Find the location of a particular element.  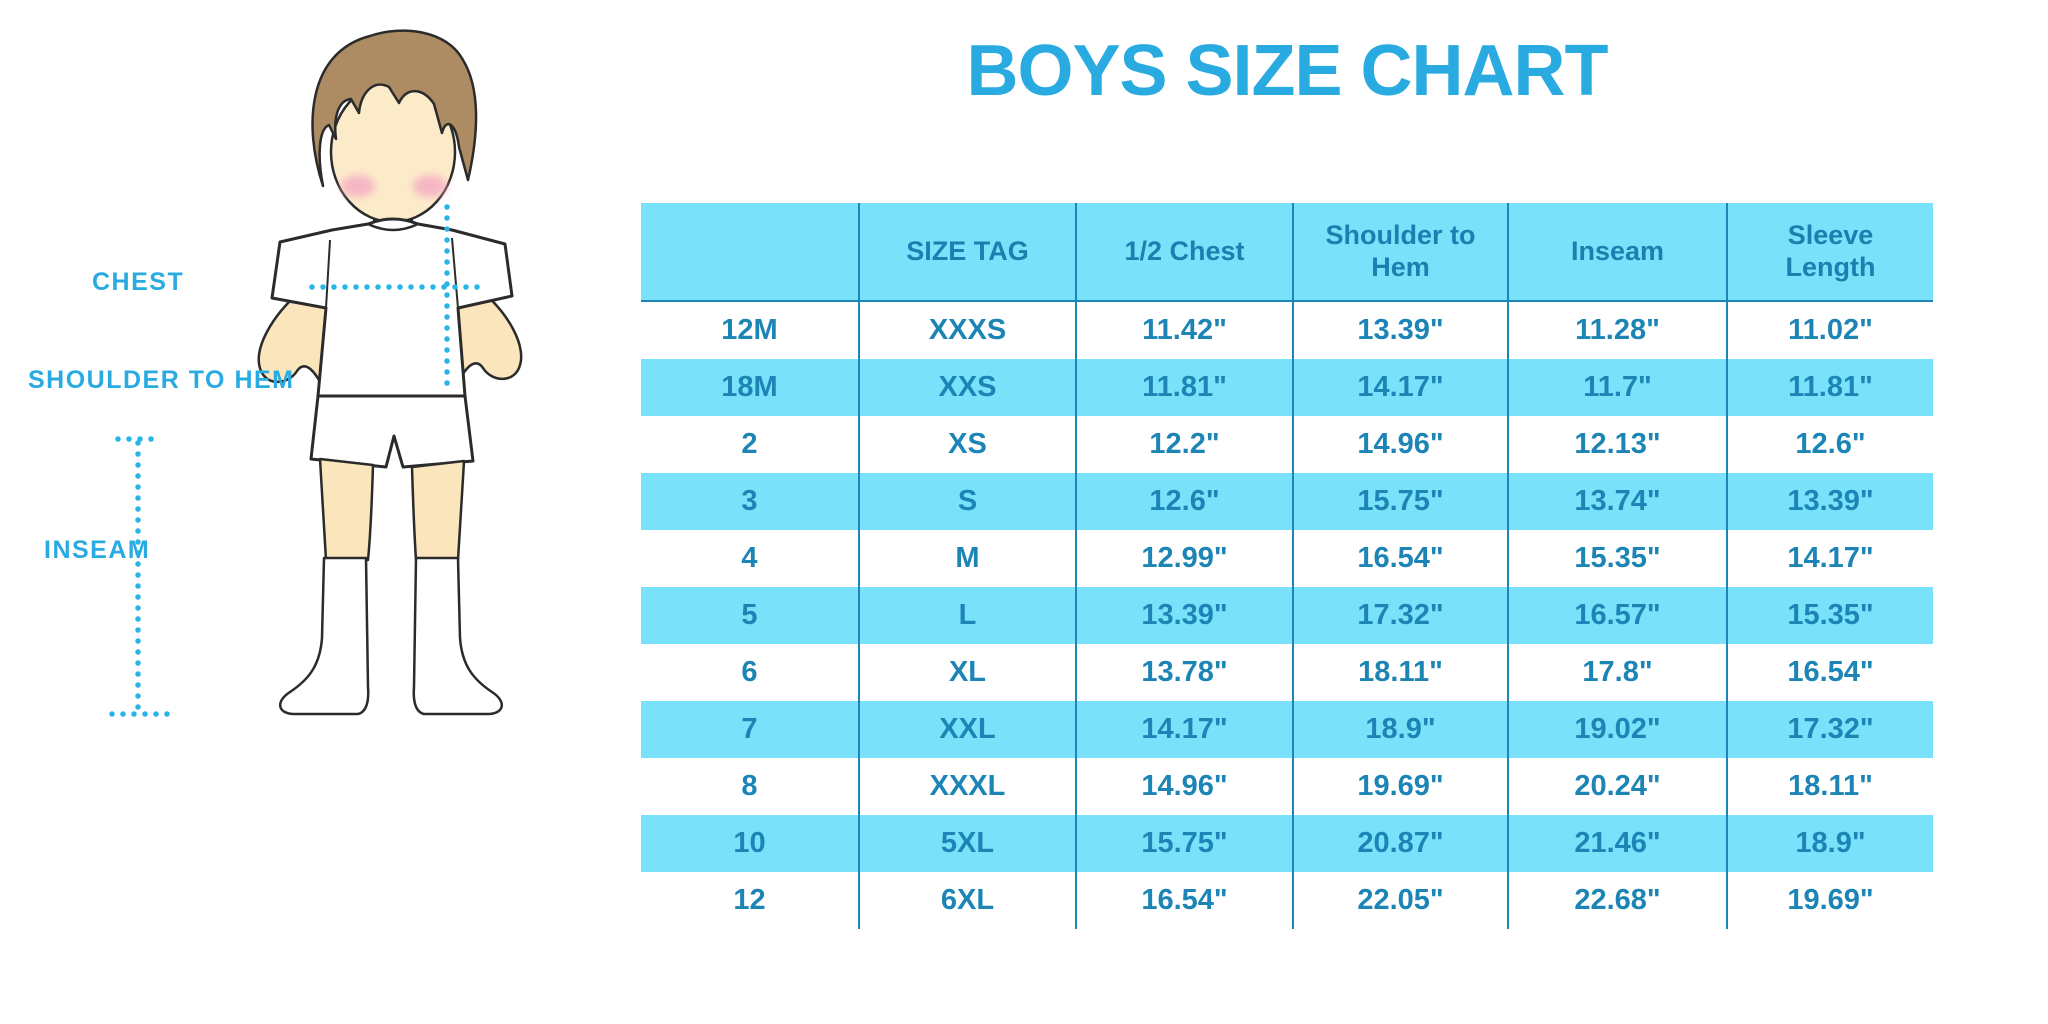

table-cell: 22.68" is located at coordinates (1617, 900).